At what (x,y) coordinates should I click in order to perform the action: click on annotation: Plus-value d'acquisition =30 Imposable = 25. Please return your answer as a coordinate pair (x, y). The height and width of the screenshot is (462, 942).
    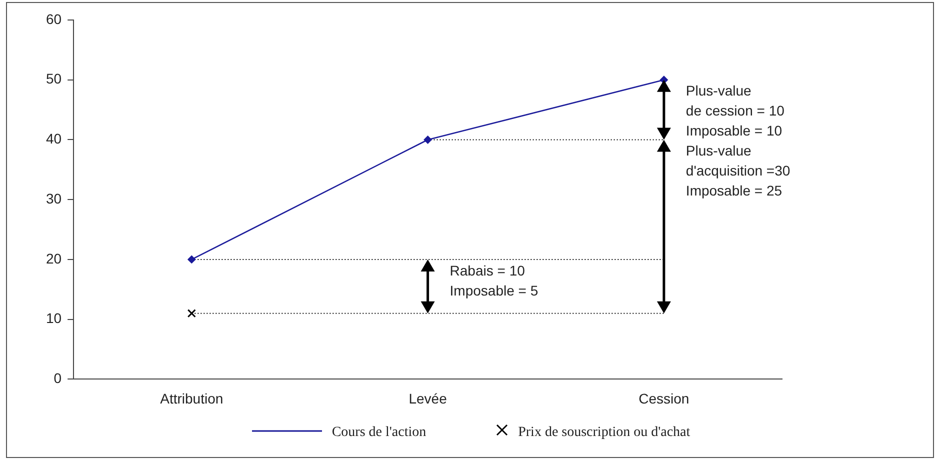
    Looking at the image, I should click on (738, 170).